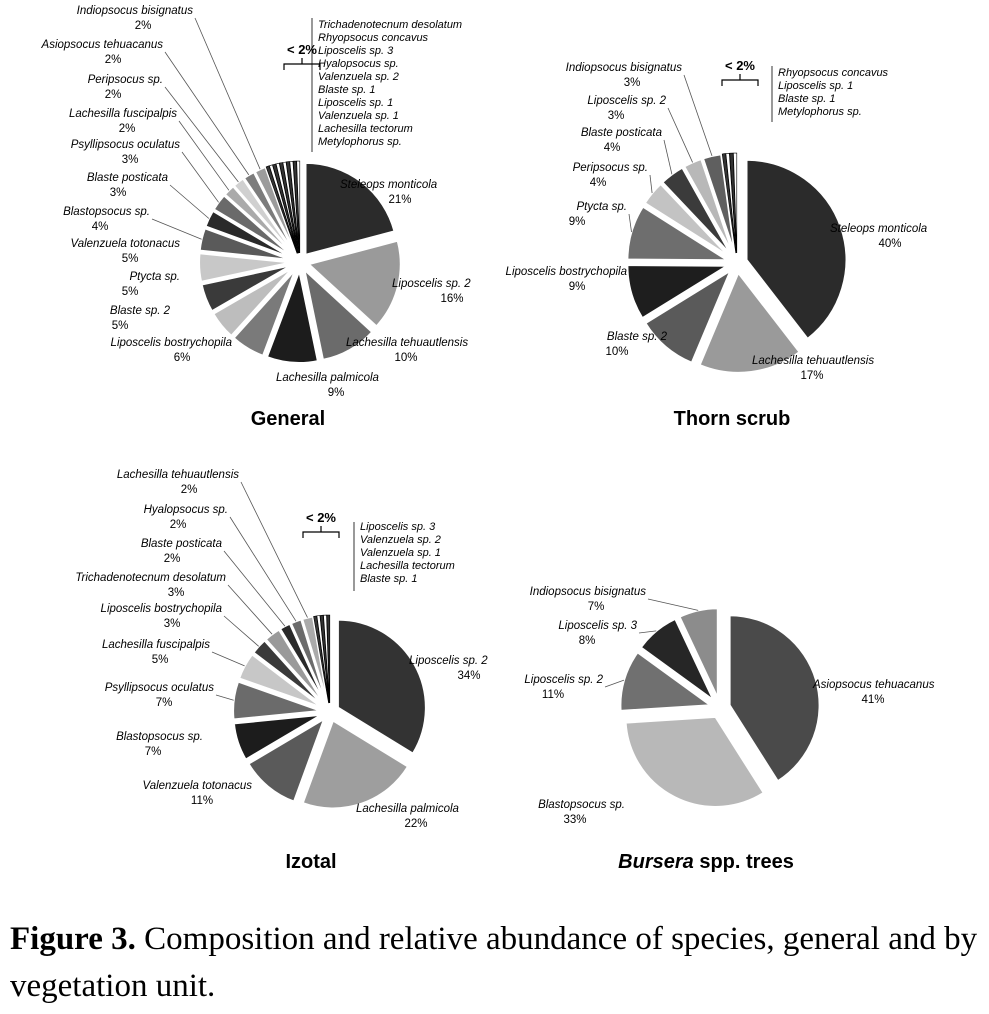  Describe the element at coordinates (189, 490) in the screenshot. I see `slice-pct-lachesilla-tehuautlensis: 2%` at that location.